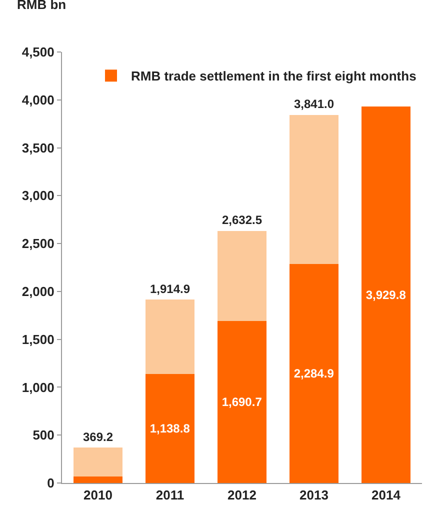 Image resolution: width=432 pixels, height=517 pixels. I want to click on y-tick-label: 1,500, so click(38, 339).